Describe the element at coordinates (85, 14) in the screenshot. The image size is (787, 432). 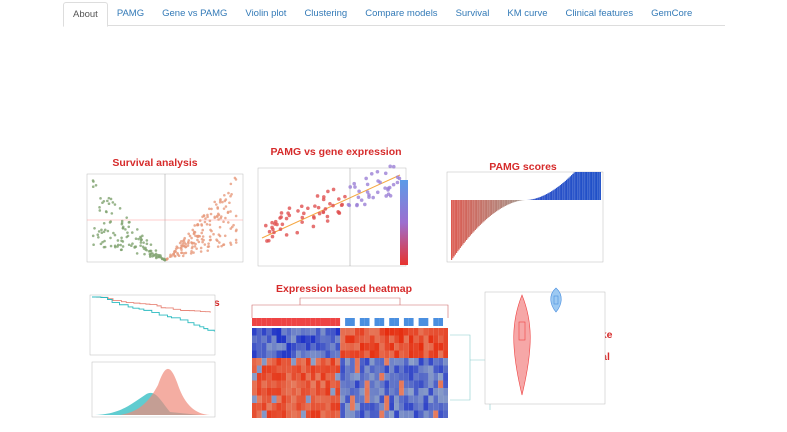
I see `tab: About` at that location.